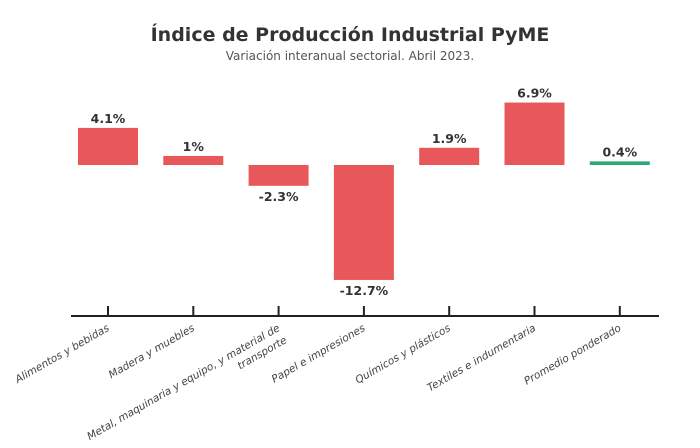 The width and height of the screenshot is (700, 448). Describe the element at coordinates (350, 34) in the screenshot. I see `chart-title: Índice de Producción Industrial PyME` at that location.